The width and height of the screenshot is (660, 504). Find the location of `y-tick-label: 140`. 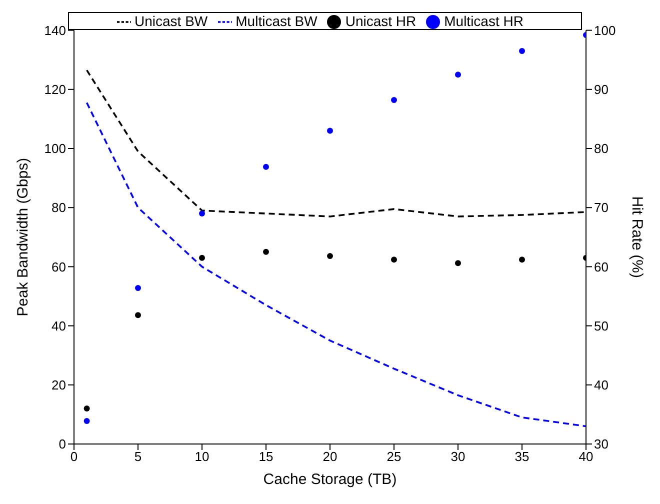

y-tick-label: 140 is located at coordinates (55, 30).